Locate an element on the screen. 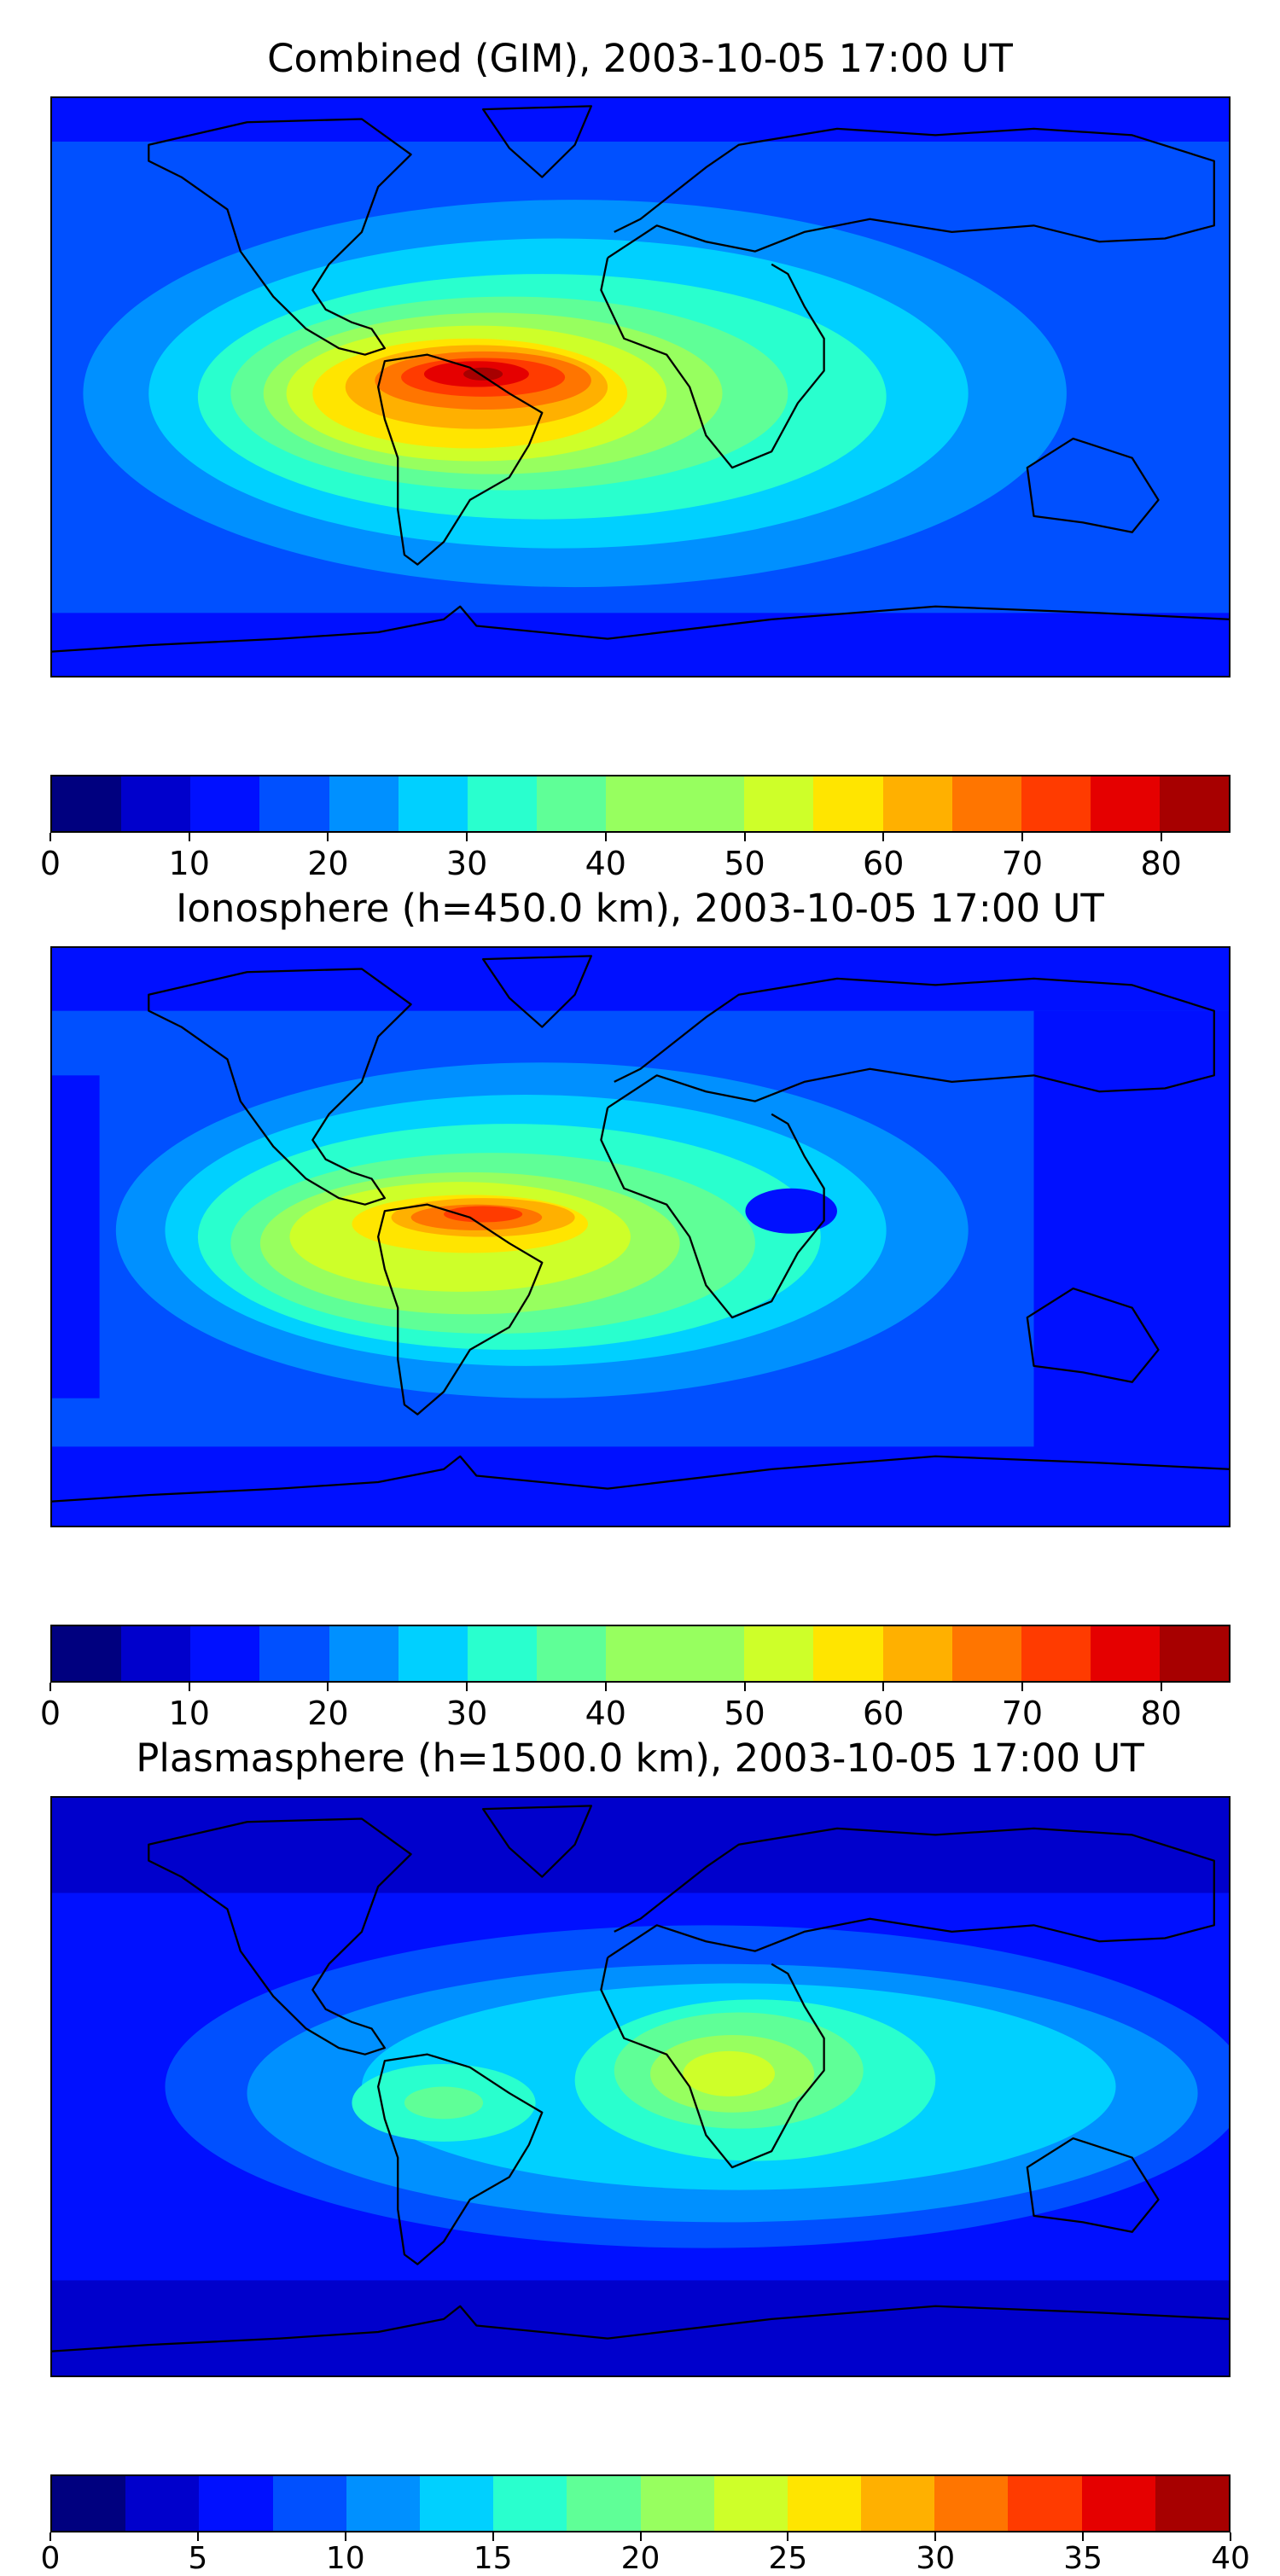 Image resolution: width=1280 pixels, height=2576 pixels. panel-3-colorbar is located at coordinates (640, 2503).